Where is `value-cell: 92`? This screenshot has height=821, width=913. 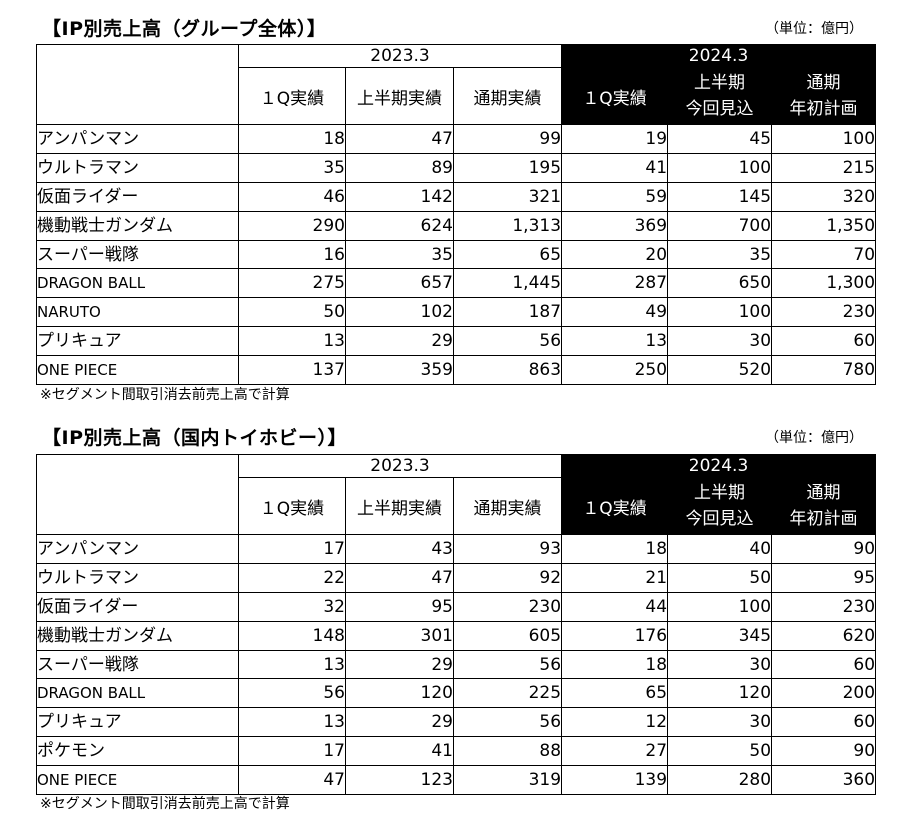
value-cell: 92 is located at coordinates (507, 577).